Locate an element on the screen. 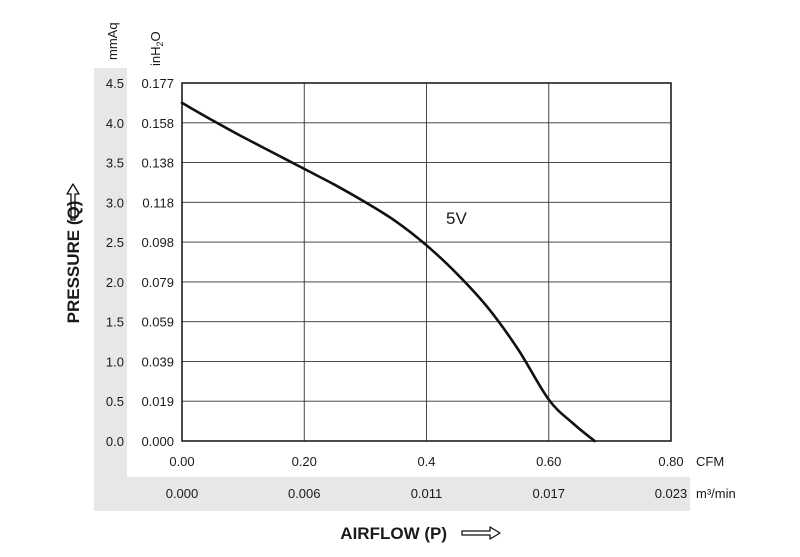  y-tick-label: 3.0 is located at coordinates (115, 202).